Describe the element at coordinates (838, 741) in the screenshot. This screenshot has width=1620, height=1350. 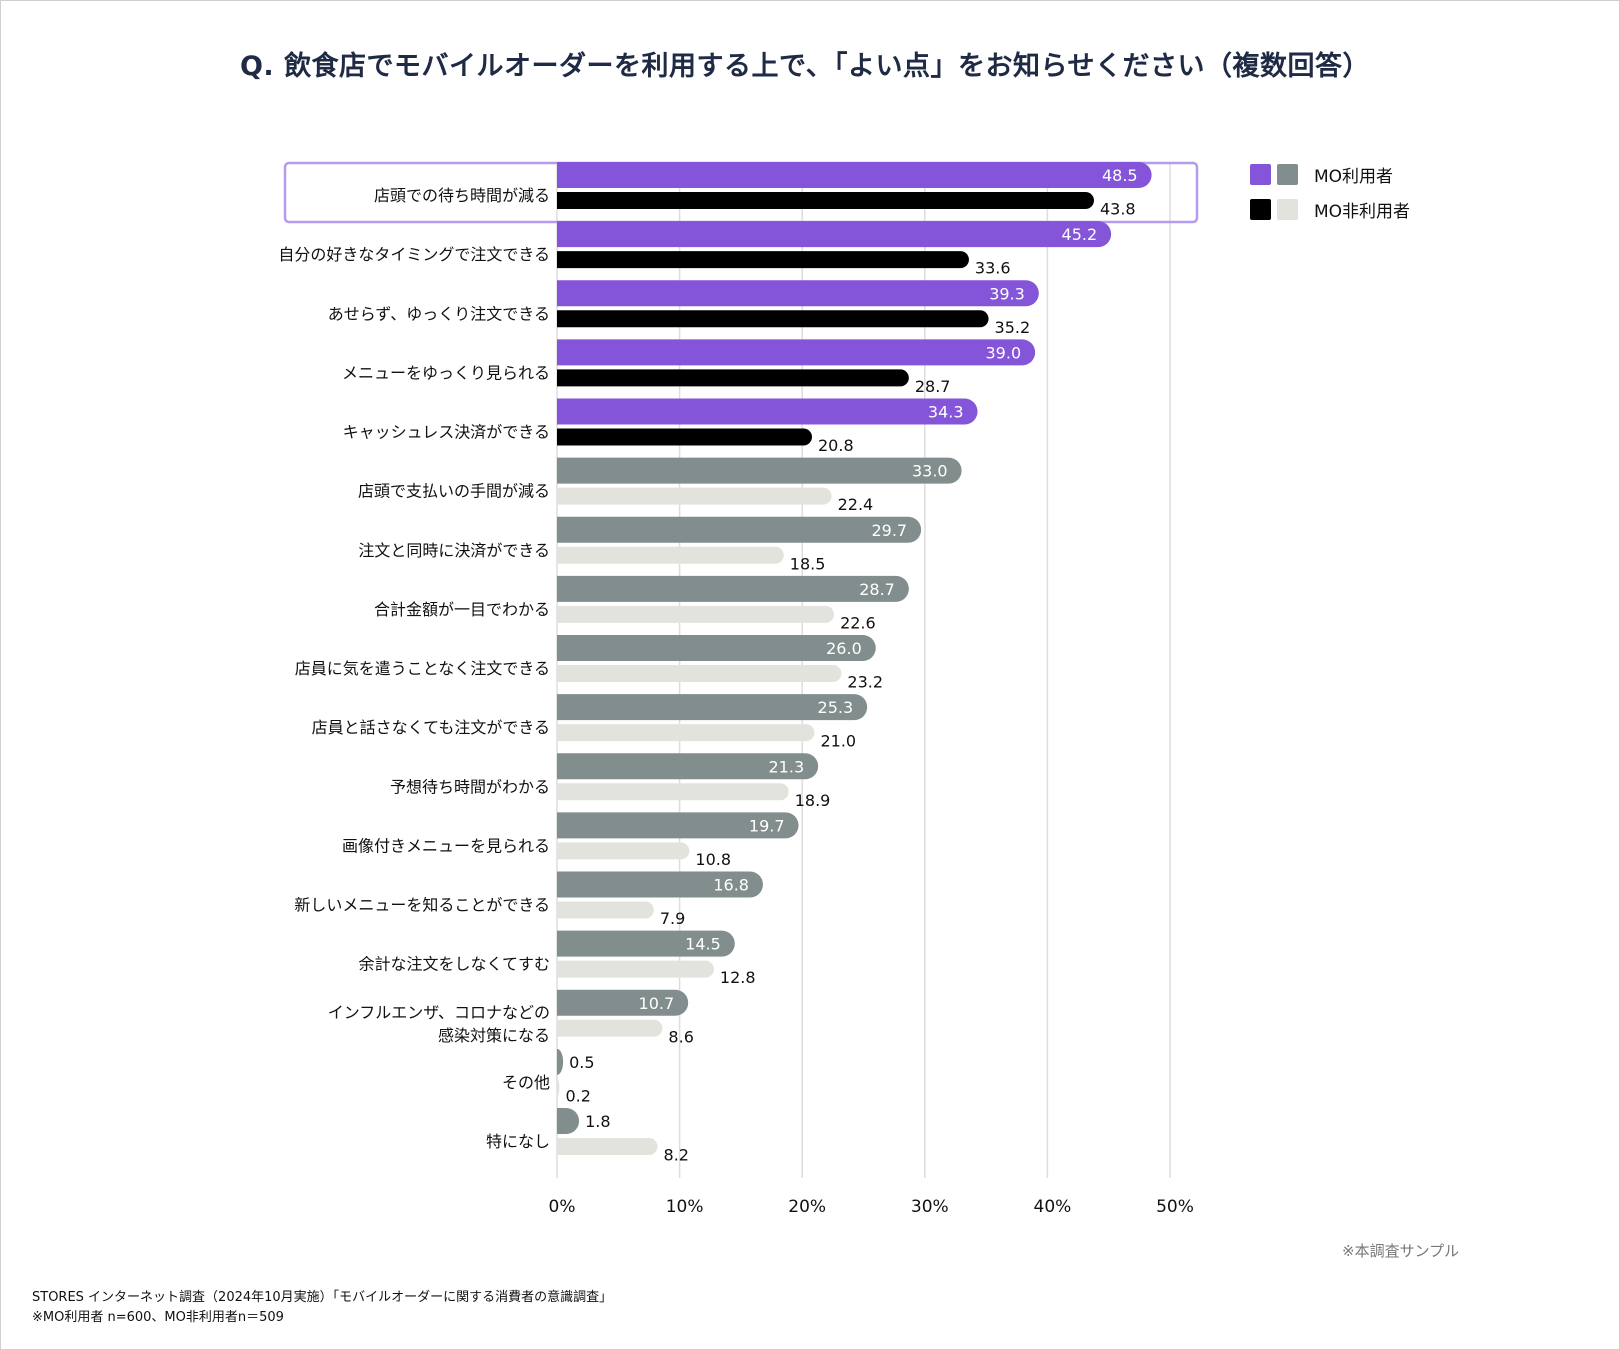
I see `value-label-mo-nonuser: 21.0` at that location.